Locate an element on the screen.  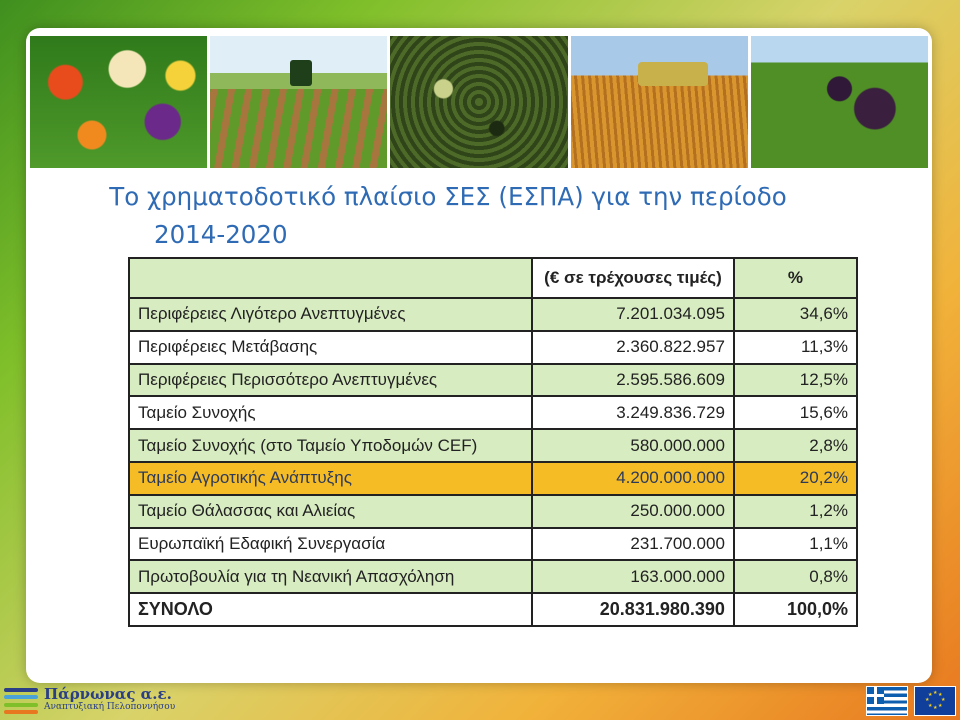
row-pct: 1,2% is located at coordinates (795, 511).